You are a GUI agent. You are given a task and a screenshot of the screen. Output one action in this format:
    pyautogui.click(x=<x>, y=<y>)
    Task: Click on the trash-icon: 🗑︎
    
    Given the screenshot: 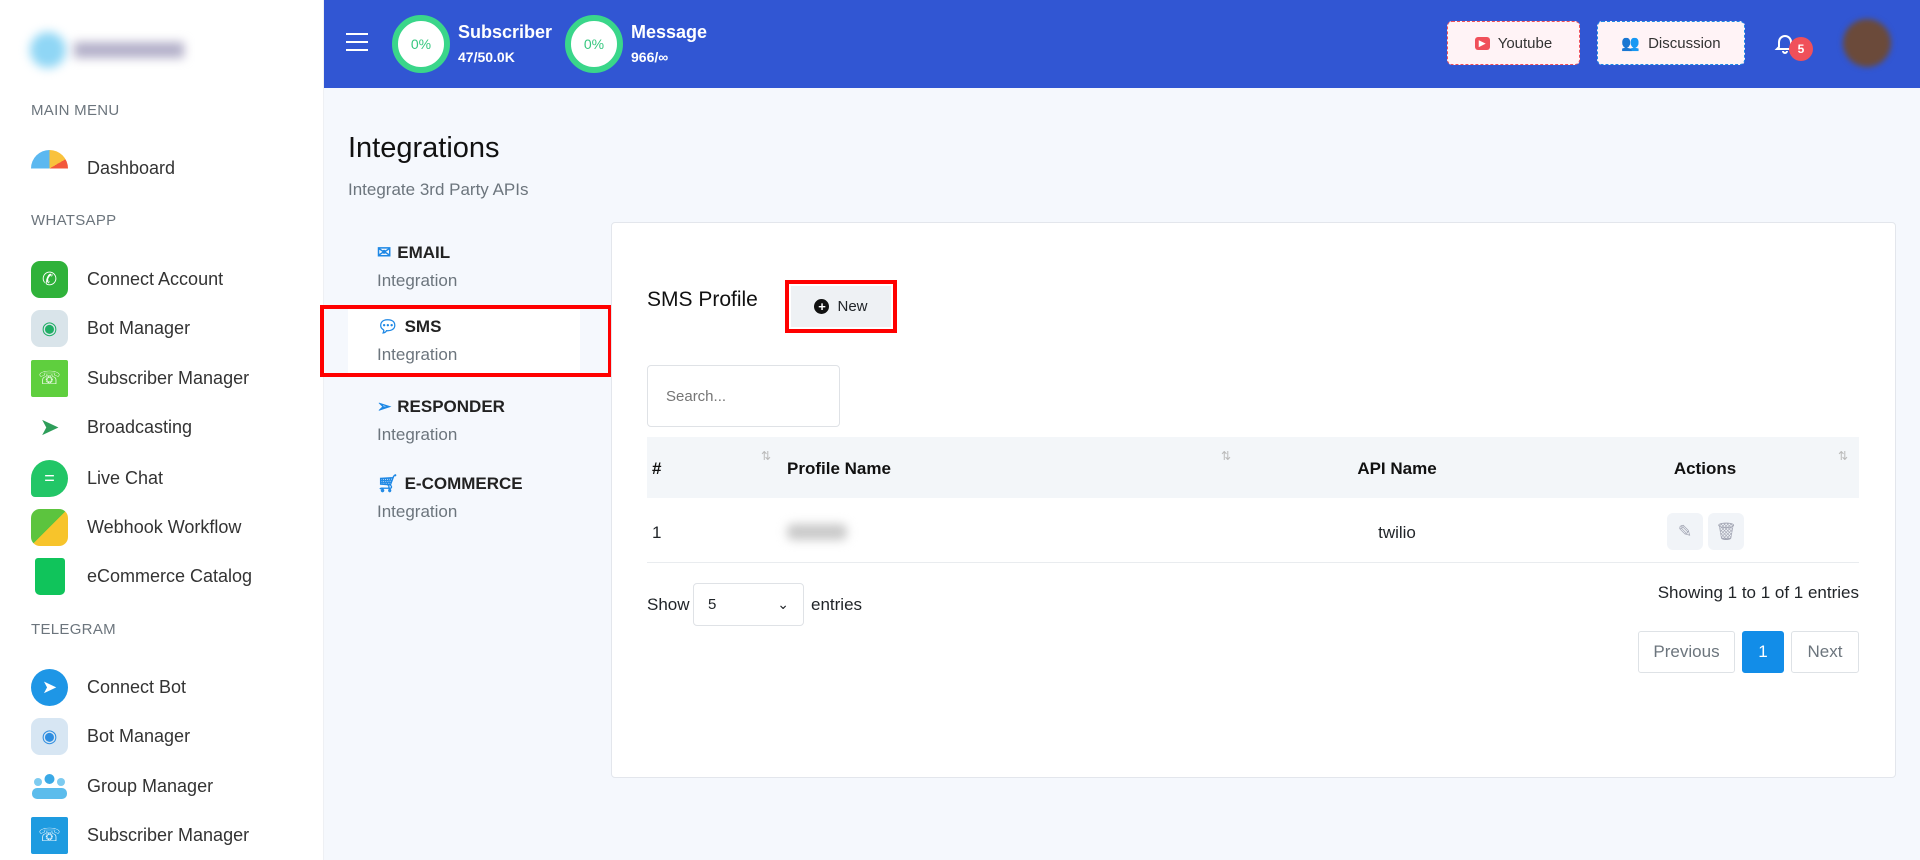 What is the action you would take?
    pyautogui.click(x=1726, y=531)
    